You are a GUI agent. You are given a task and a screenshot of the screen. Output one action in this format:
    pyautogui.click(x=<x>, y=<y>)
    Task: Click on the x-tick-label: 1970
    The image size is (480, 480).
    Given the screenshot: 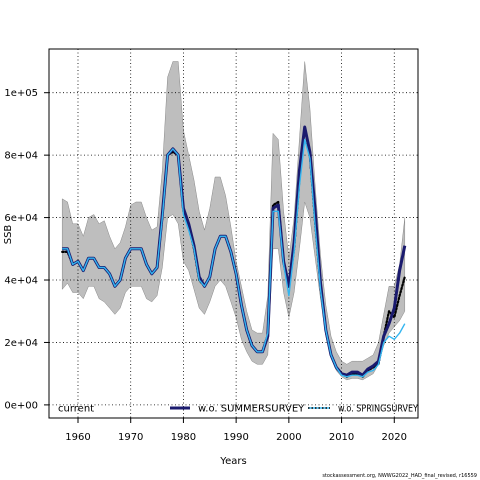 What is the action you would take?
    pyautogui.click(x=130, y=437)
    